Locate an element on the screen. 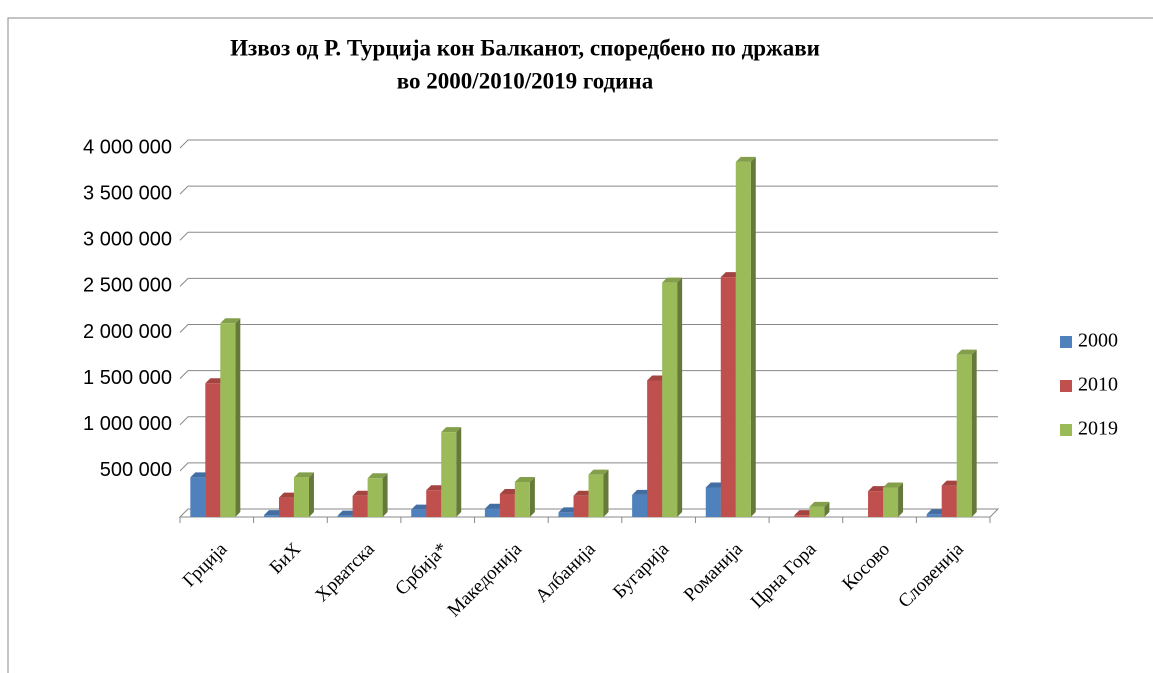 The height and width of the screenshot is (673, 1153). y-tick-label: 2 000 000 is located at coordinates (127, 332).